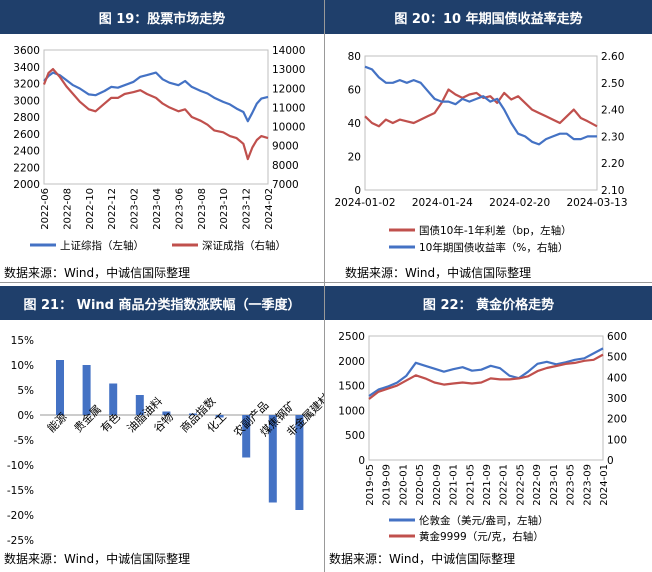  Describe the element at coordinates (387, 485) in the screenshot. I see `x-axis-tick-label: 2019-09` at that location.